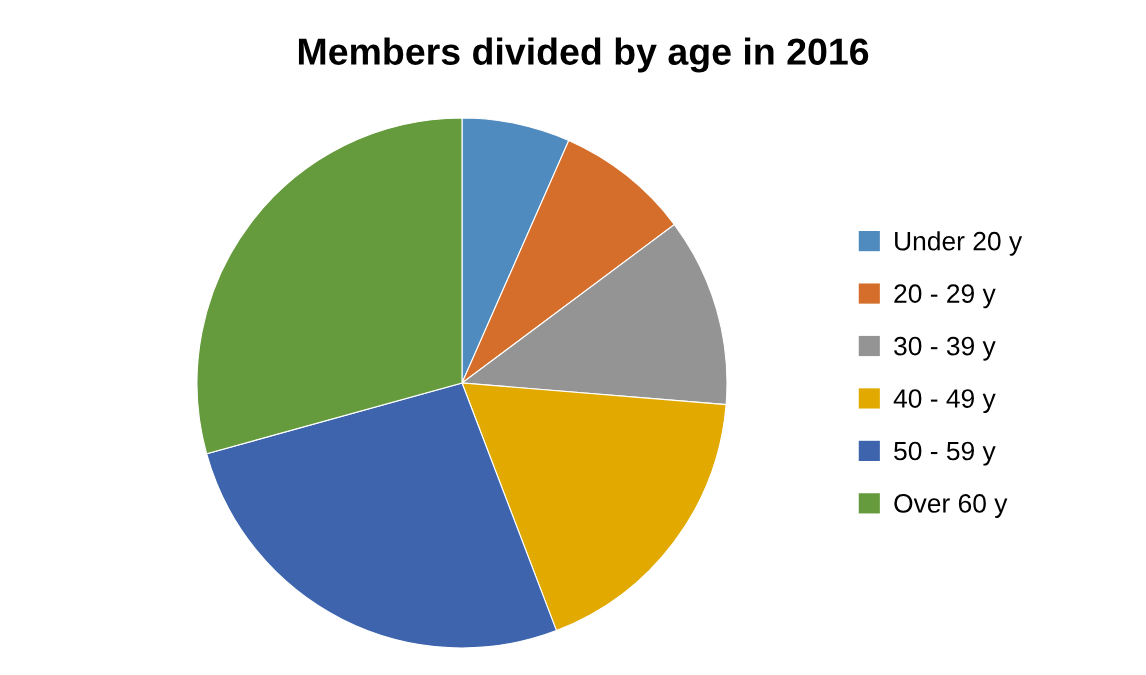  I want to click on legend-label: 30 - 39 y, so click(945, 348).